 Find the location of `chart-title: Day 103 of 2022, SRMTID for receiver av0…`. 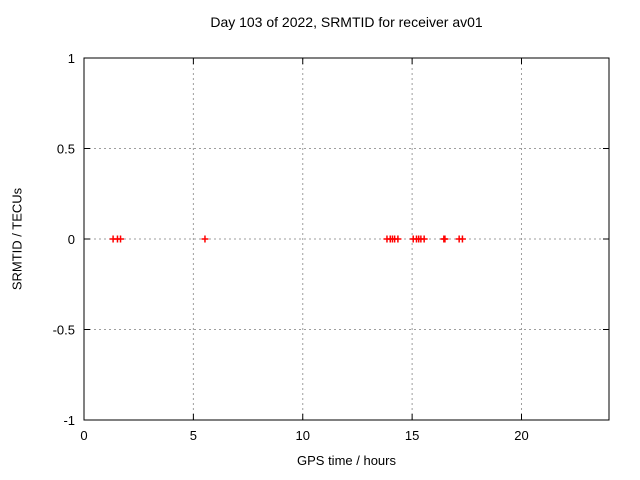

chart-title: Day 103 of 2022, SRMTID for receiver av0… is located at coordinates (346, 22).